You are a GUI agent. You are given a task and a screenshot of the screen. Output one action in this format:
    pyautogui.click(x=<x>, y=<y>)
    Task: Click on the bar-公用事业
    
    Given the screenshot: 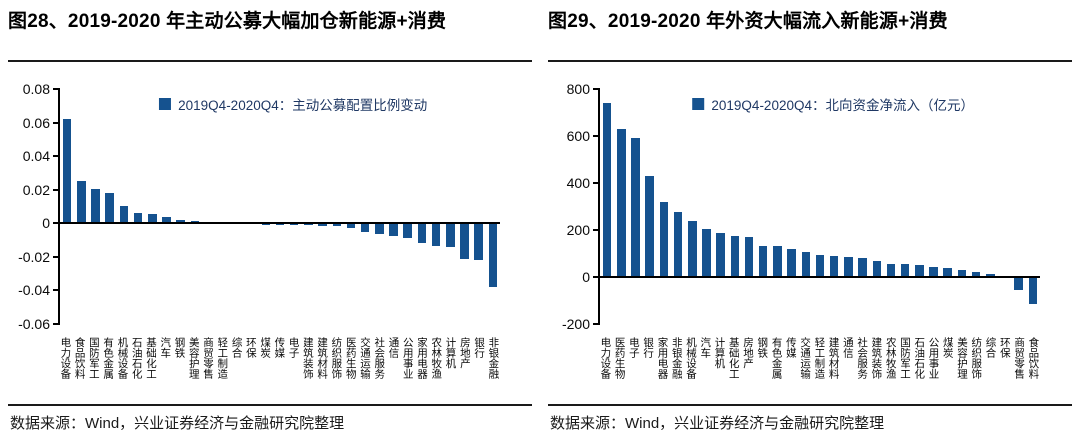 What is the action you would take?
    pyautogui.click(x=933, y=272)
    